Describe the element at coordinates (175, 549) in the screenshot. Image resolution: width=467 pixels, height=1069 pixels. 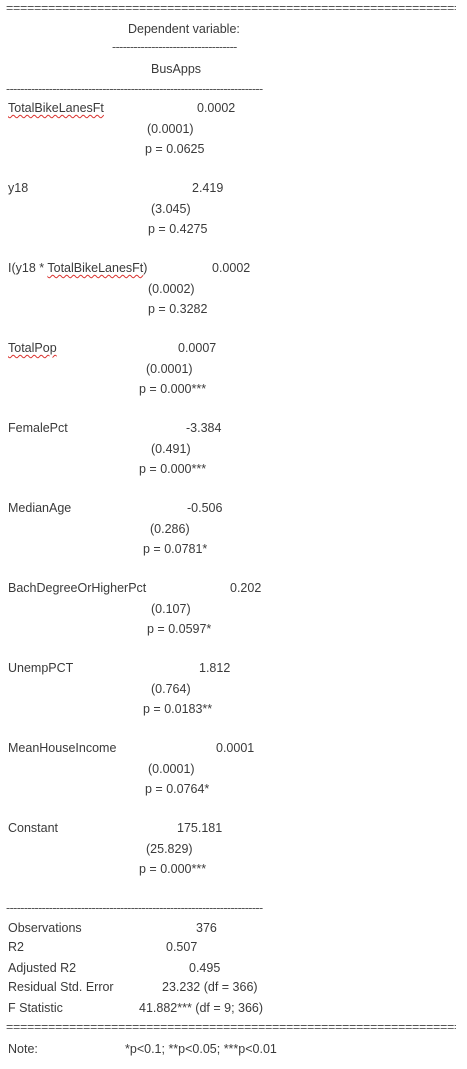
I see `p-value: p = 0.0781*` at that location.